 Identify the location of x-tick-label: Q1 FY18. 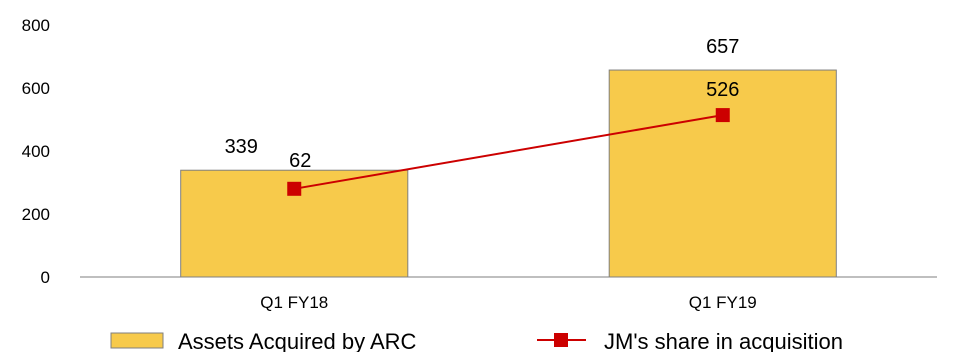
(294, 302).